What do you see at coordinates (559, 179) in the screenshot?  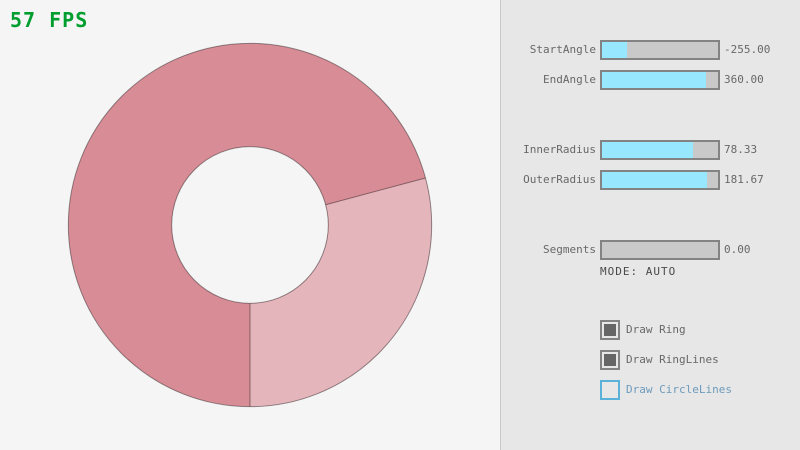 I see `slider-label-outerradius: OuterRadius` at bounding box center [559, 179].